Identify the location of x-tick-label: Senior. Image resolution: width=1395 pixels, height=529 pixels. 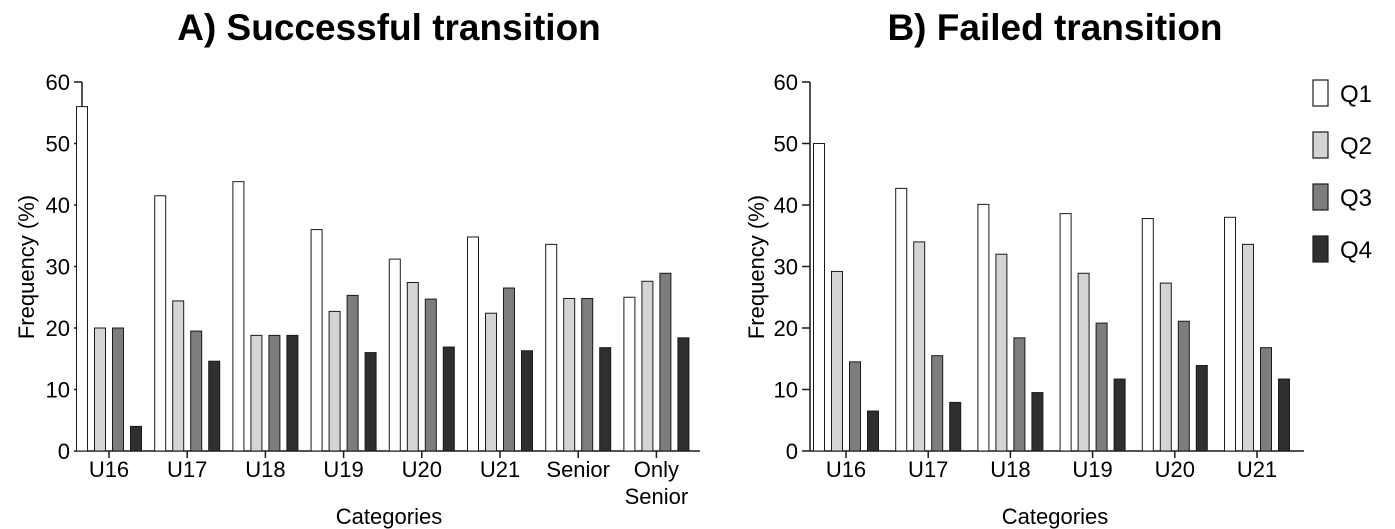
(578, 469).